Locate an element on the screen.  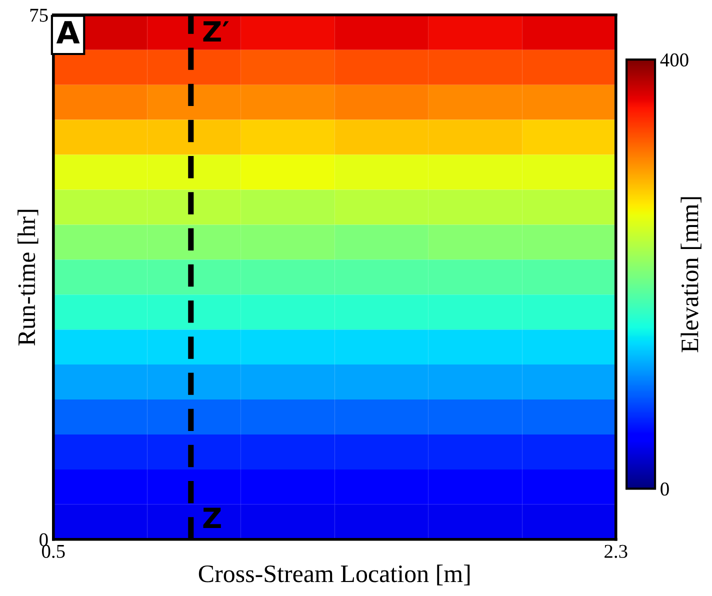
color-bar-label: 0 is located at coordinates (664, 489).